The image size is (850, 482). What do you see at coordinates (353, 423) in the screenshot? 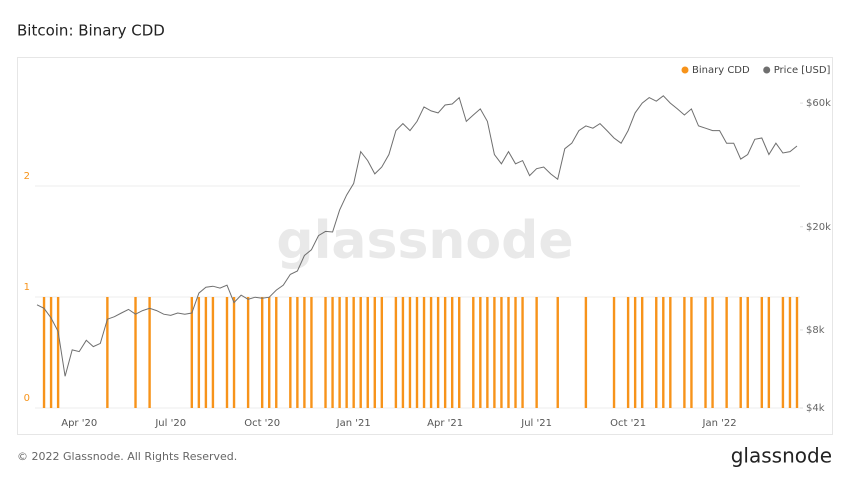
I see `x-tick-label: Jan '21` at bounding box center [353, 423].